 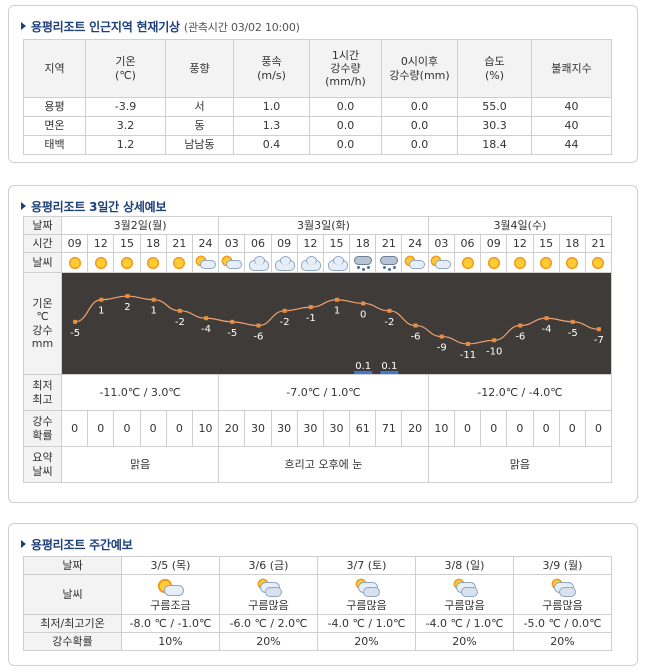 I want to click on week-weather: 구름조금, so click(x=170, y=594).